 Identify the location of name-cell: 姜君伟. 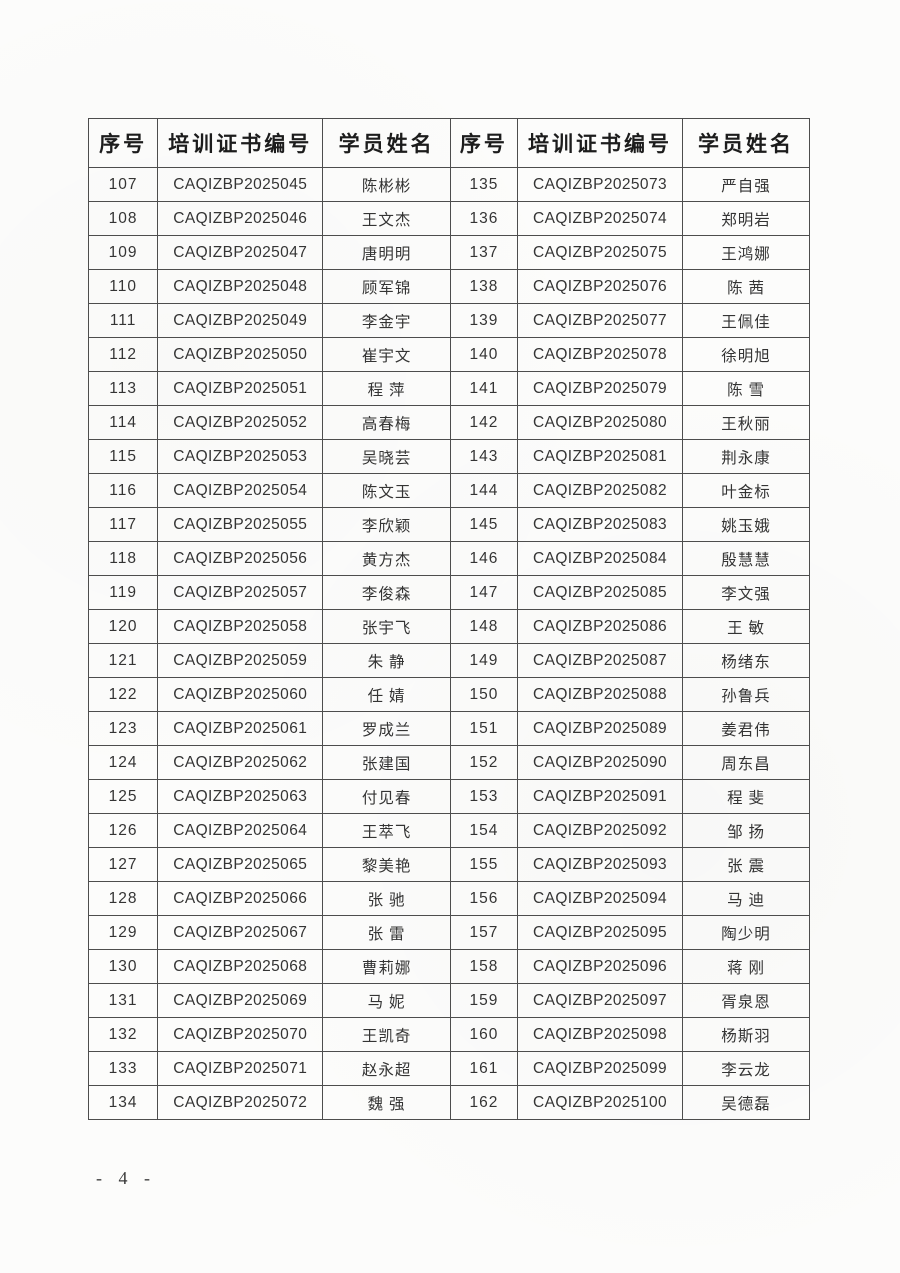
(746, 728).